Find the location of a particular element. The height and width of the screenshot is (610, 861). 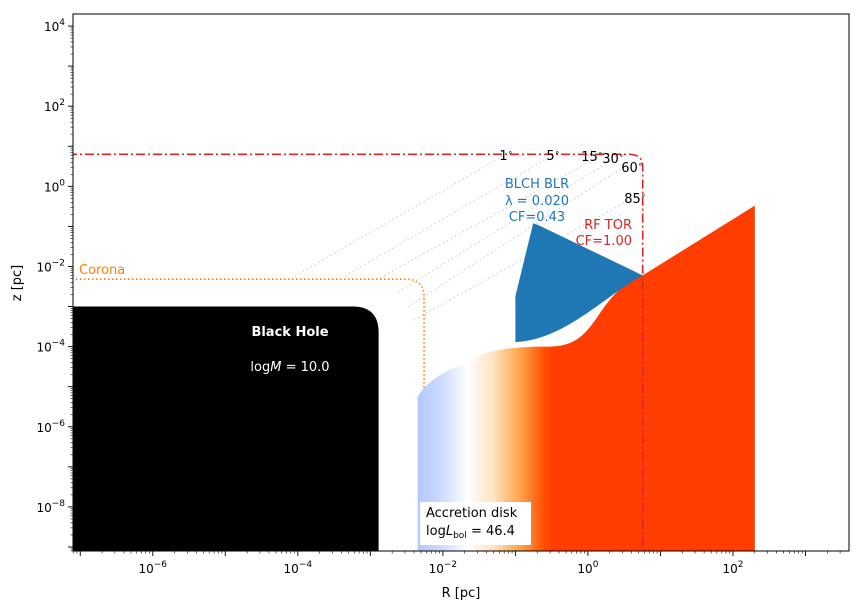

black-hole-region is located at coordinates (226, 428).